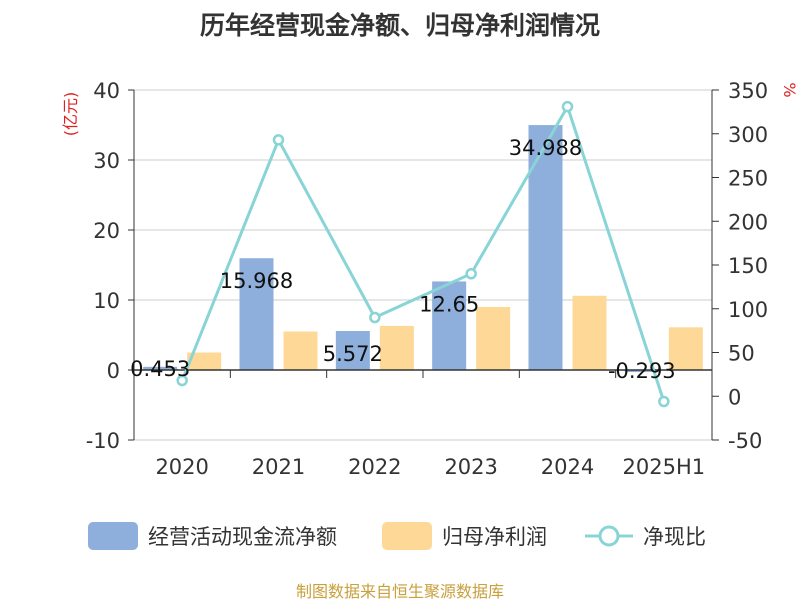  Describe the element at coordinates (609, 536) in the screenshot. I see `legend-swatch-ratio` at that location.